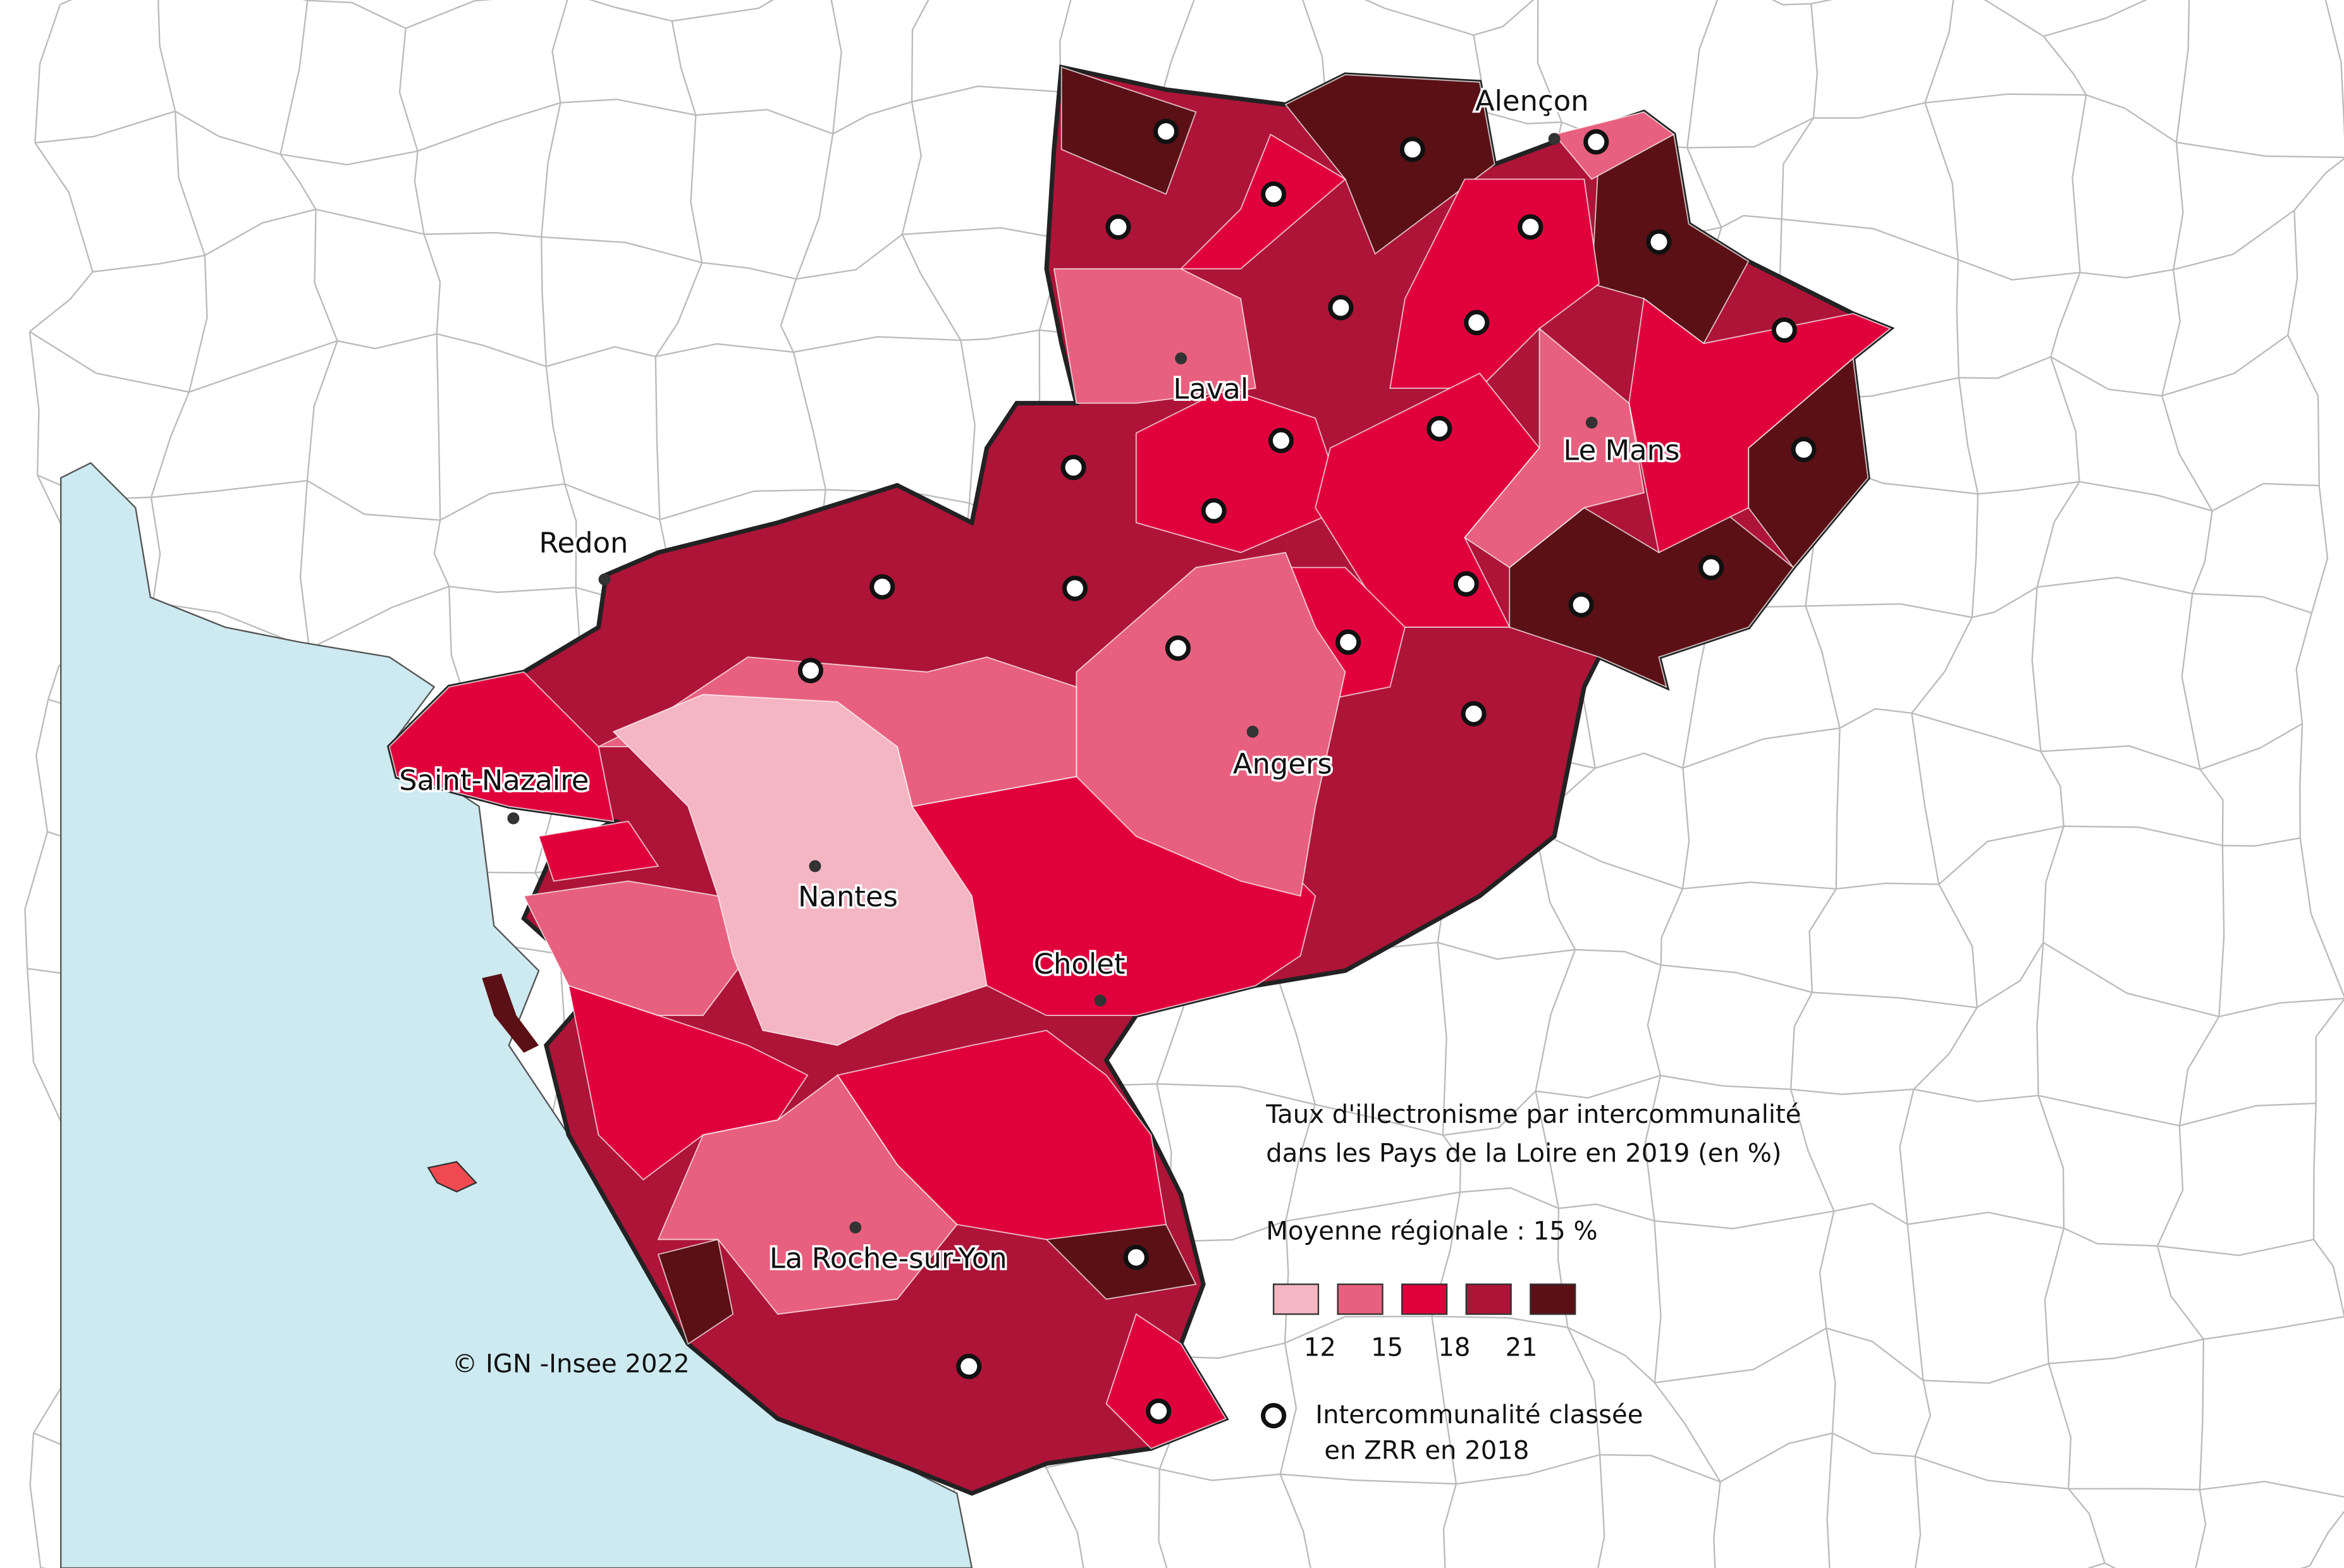  Describe the element at coordinates (452, 1177) in the screenshot. I see `island` at that location.